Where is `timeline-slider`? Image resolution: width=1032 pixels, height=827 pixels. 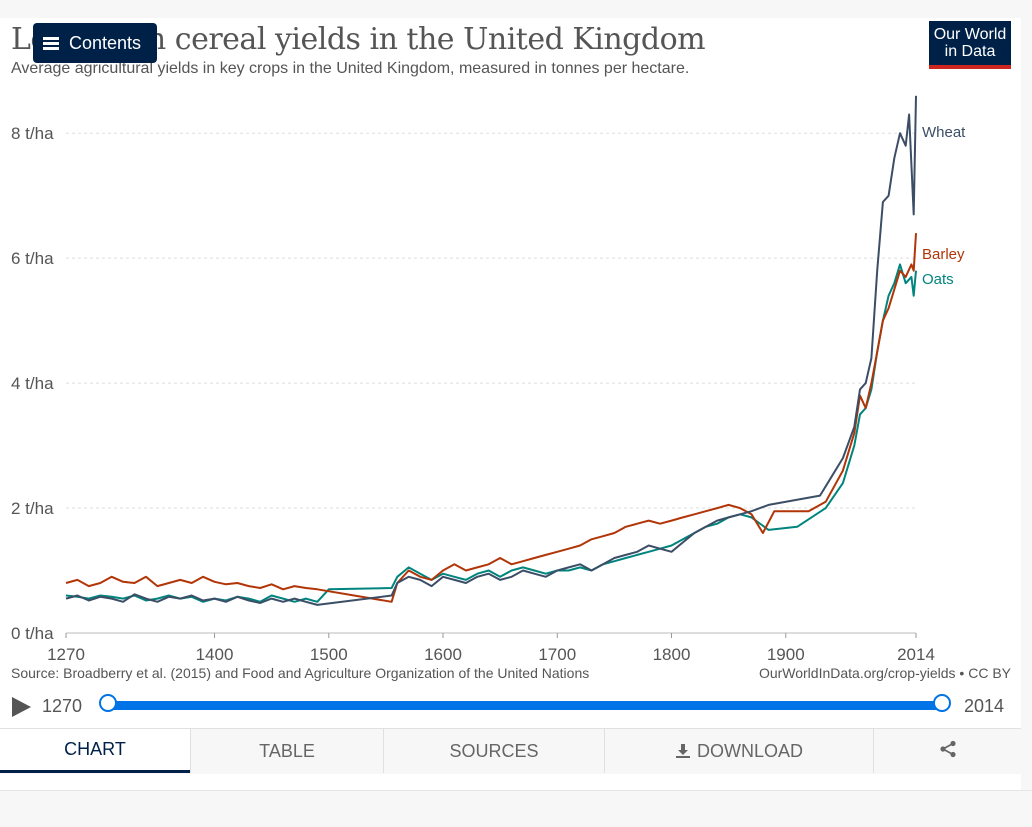 timeline-slider is located at coordinates (525, 705).